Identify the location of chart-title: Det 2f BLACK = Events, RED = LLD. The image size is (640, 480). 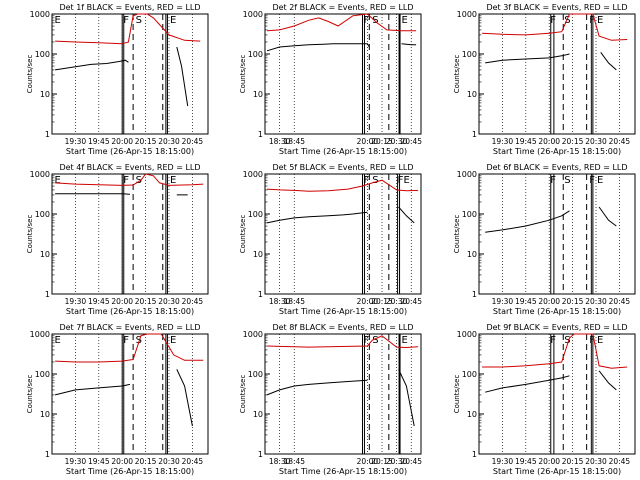
(342, 7).